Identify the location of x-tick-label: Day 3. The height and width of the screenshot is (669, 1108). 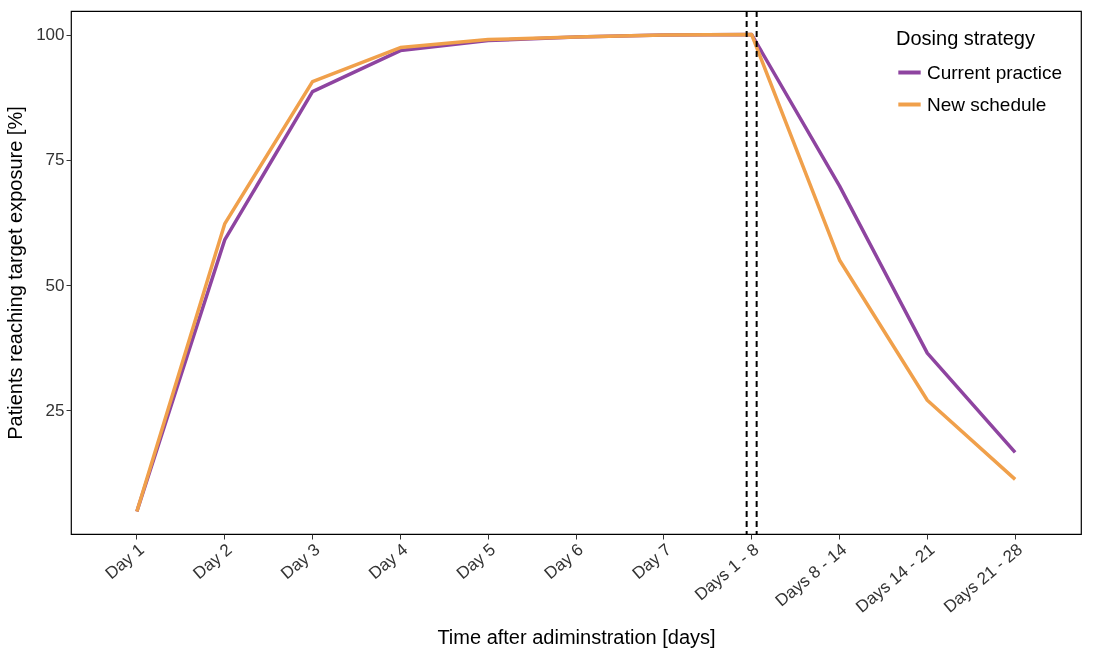
(300, 561).